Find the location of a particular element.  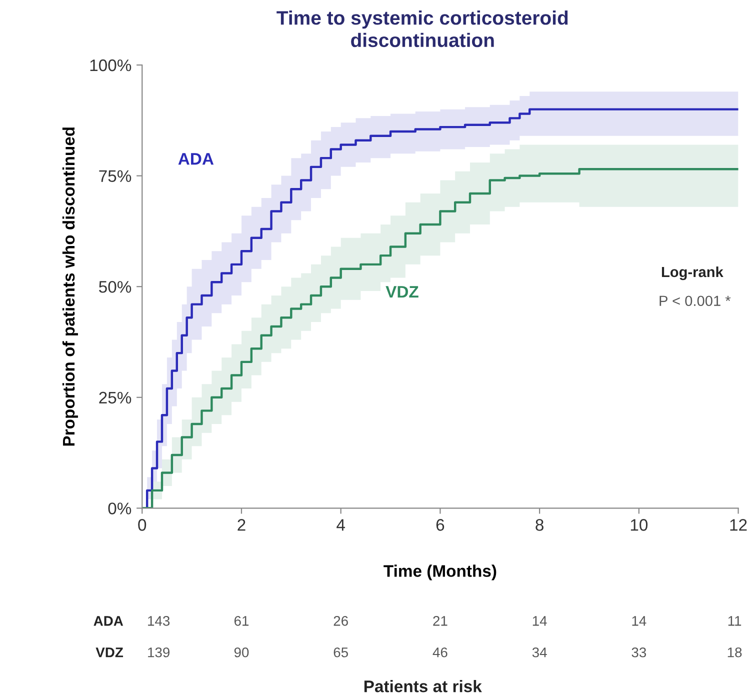

text: 46 is located at coordinates (440, 652).